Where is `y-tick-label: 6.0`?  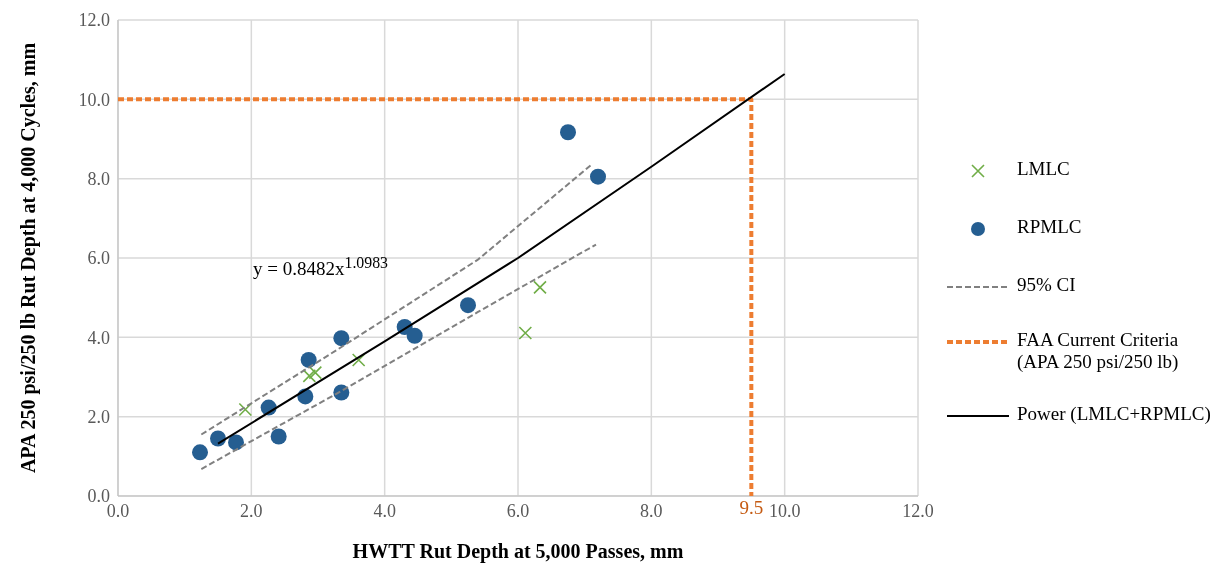
y-tick-label: 6.0 is located at coordinates (98, 258).